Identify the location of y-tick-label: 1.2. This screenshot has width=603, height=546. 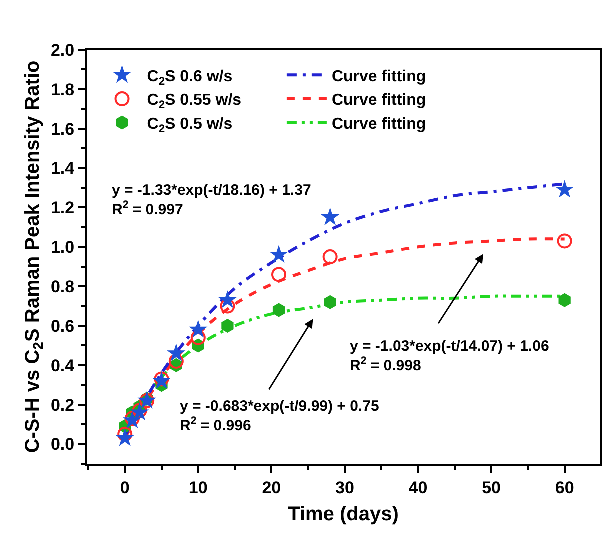
(62, 208).